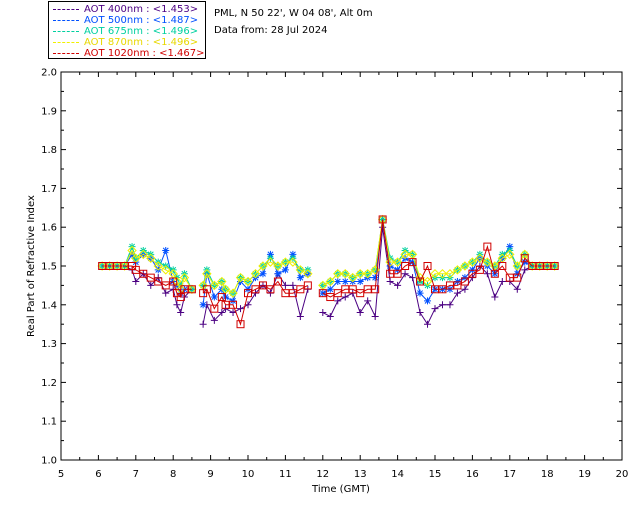  Describe the element at coordinates (248, 474) in the screenshot. I see `x-tick-label: 10` at that location.